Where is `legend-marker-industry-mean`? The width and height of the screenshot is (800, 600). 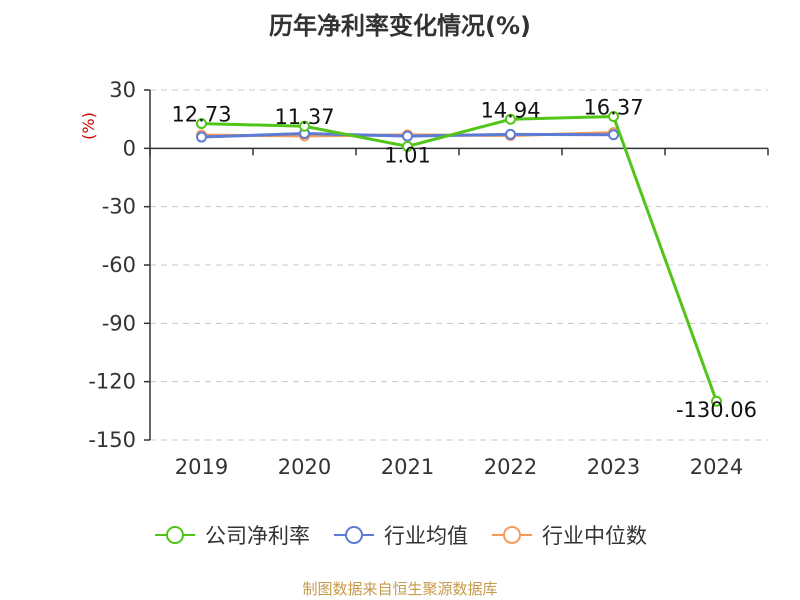 legend-marker-industry-mean is located at coordinates (354, 535).